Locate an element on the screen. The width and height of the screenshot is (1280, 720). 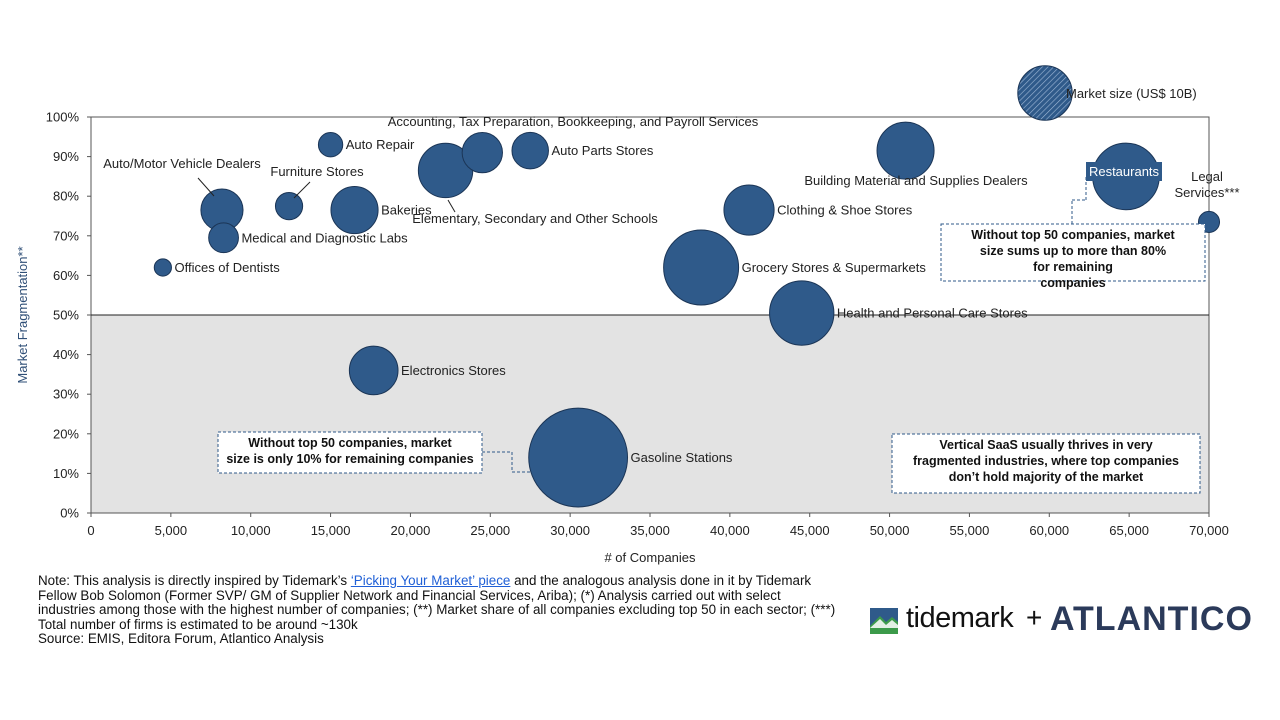
chart-legend: Market size (US$ 10B) is located at coordinates (1107, 93).